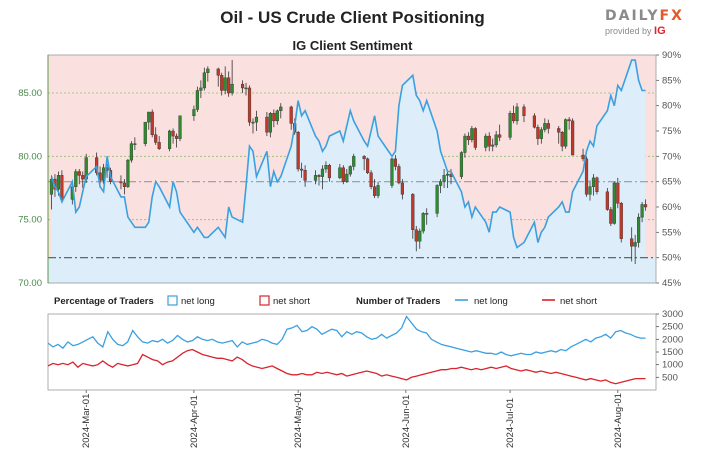  I want to click on legend-net-short-label: net short, so click(291, 301).